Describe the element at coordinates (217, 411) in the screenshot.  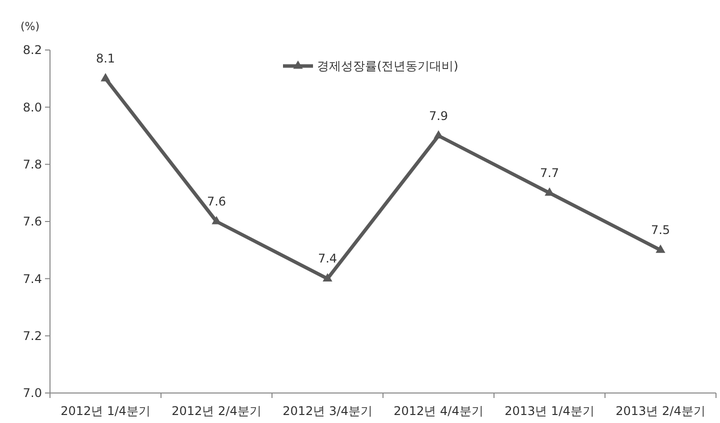
I see `x-tick-label: 2012년 2/4분기` at that location.